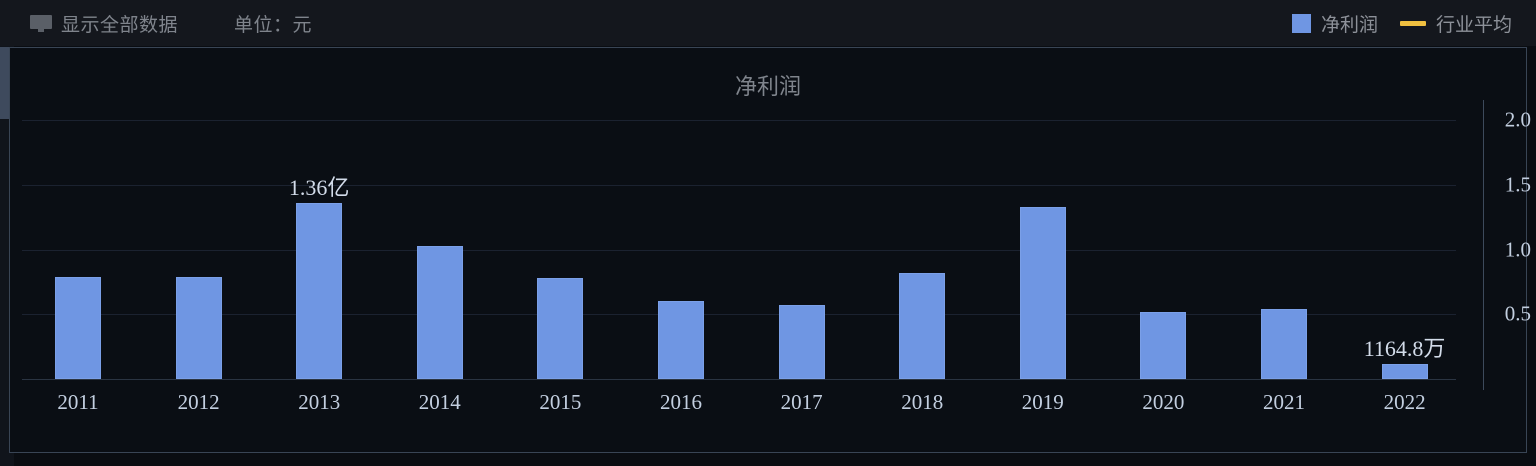 Image resolution: width=1536 pixels, height=466 pixels. I want to click on bar-2016, so click(681, 340).